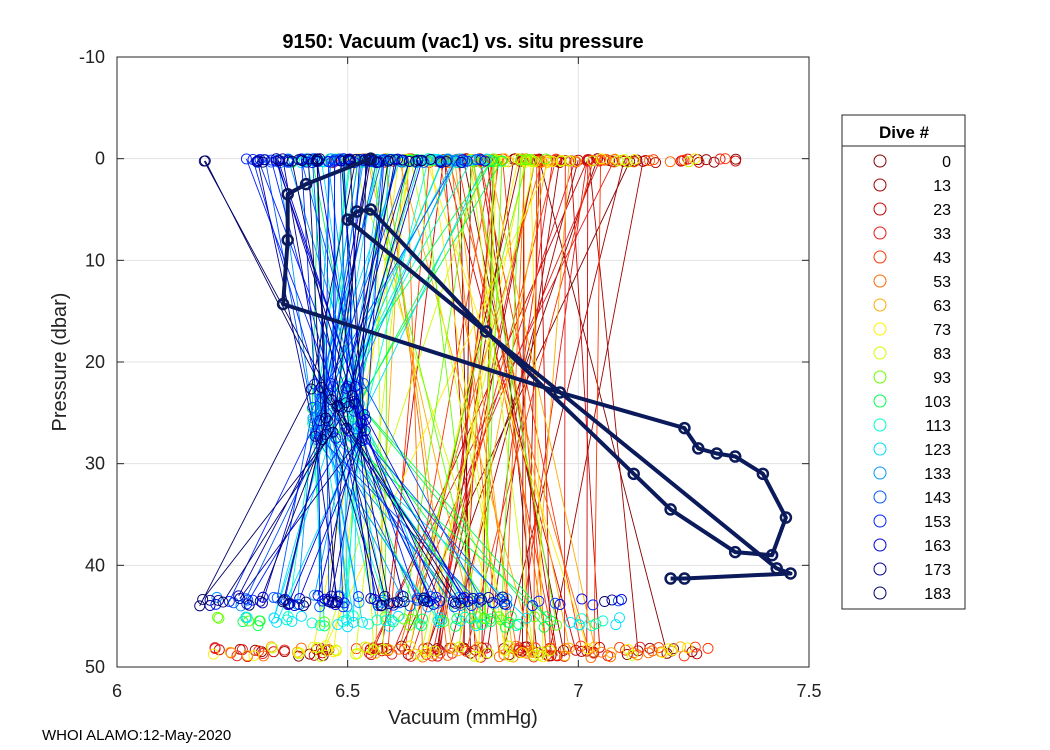 The width and height of the screenshot is (1050, 750). Describe the element at coordinates (937, 450) in the screenshot. I see `legend-label: 123` at that location.